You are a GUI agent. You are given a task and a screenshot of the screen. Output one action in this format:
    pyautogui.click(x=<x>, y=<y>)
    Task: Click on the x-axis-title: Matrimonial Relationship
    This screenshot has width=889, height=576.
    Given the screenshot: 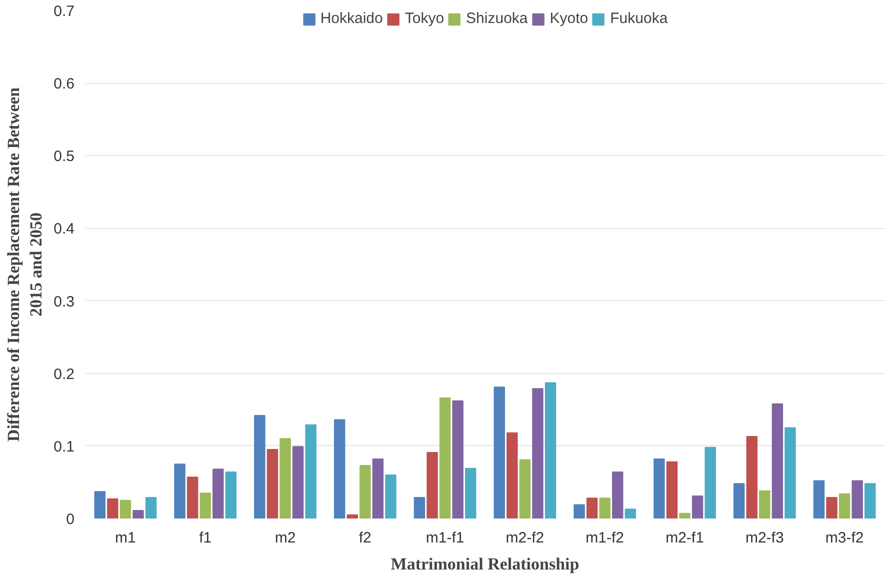 What is the action you would take?
    pyautogui.click(x=485, y=564)
    